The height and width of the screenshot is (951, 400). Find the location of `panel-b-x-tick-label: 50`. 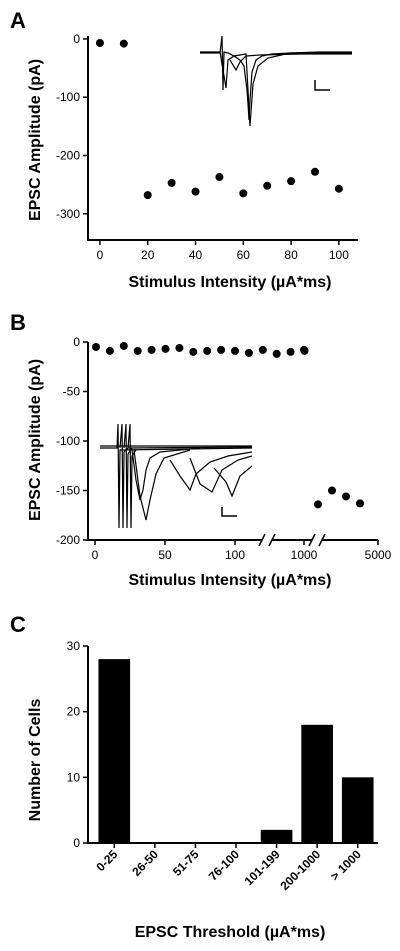

panel-b-x-tick-label: 50 is located at coordinates (165, 555).